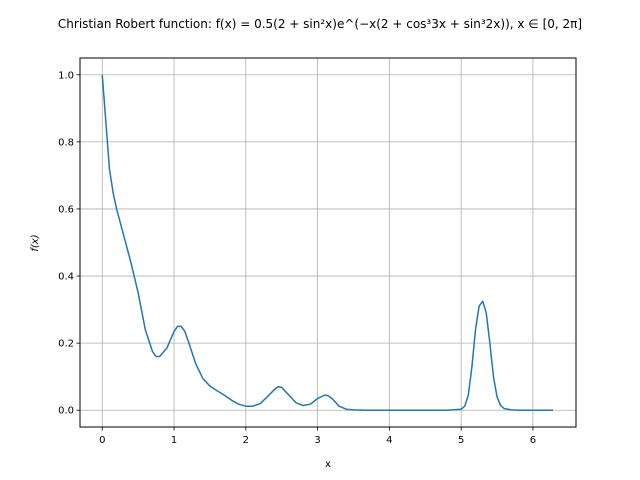 This screenshot has height=480, width=640. Describe the element at coordinates (66, 209) in the screenshot. I see `y-tick-label: 0.6` at that location.